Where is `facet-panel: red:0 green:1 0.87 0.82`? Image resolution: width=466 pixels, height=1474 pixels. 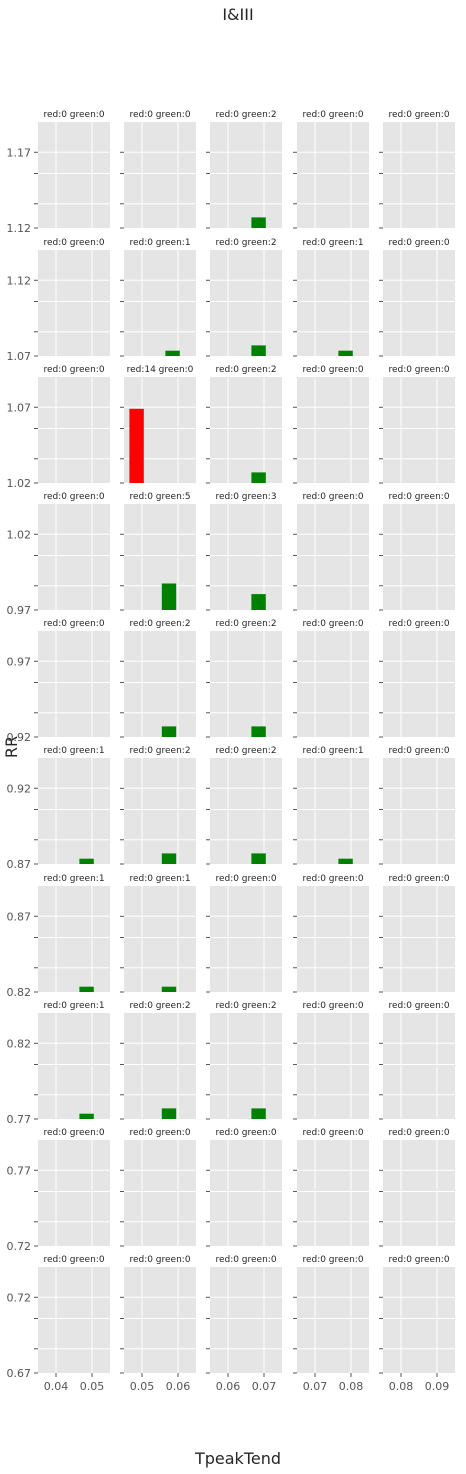
facet-panel: red:0 green:1 0.87 0.82 is located at coordinates (58, 936).